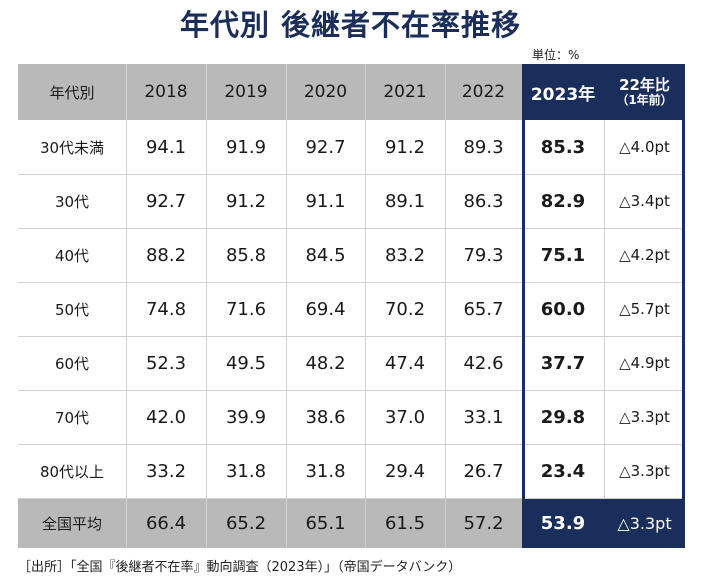 Image resolution: width=701 pixels, height=584 pixels. Describe the element at coordinates (483, 201) in the screenshot. I see `data-cell: 86.3` at that location.